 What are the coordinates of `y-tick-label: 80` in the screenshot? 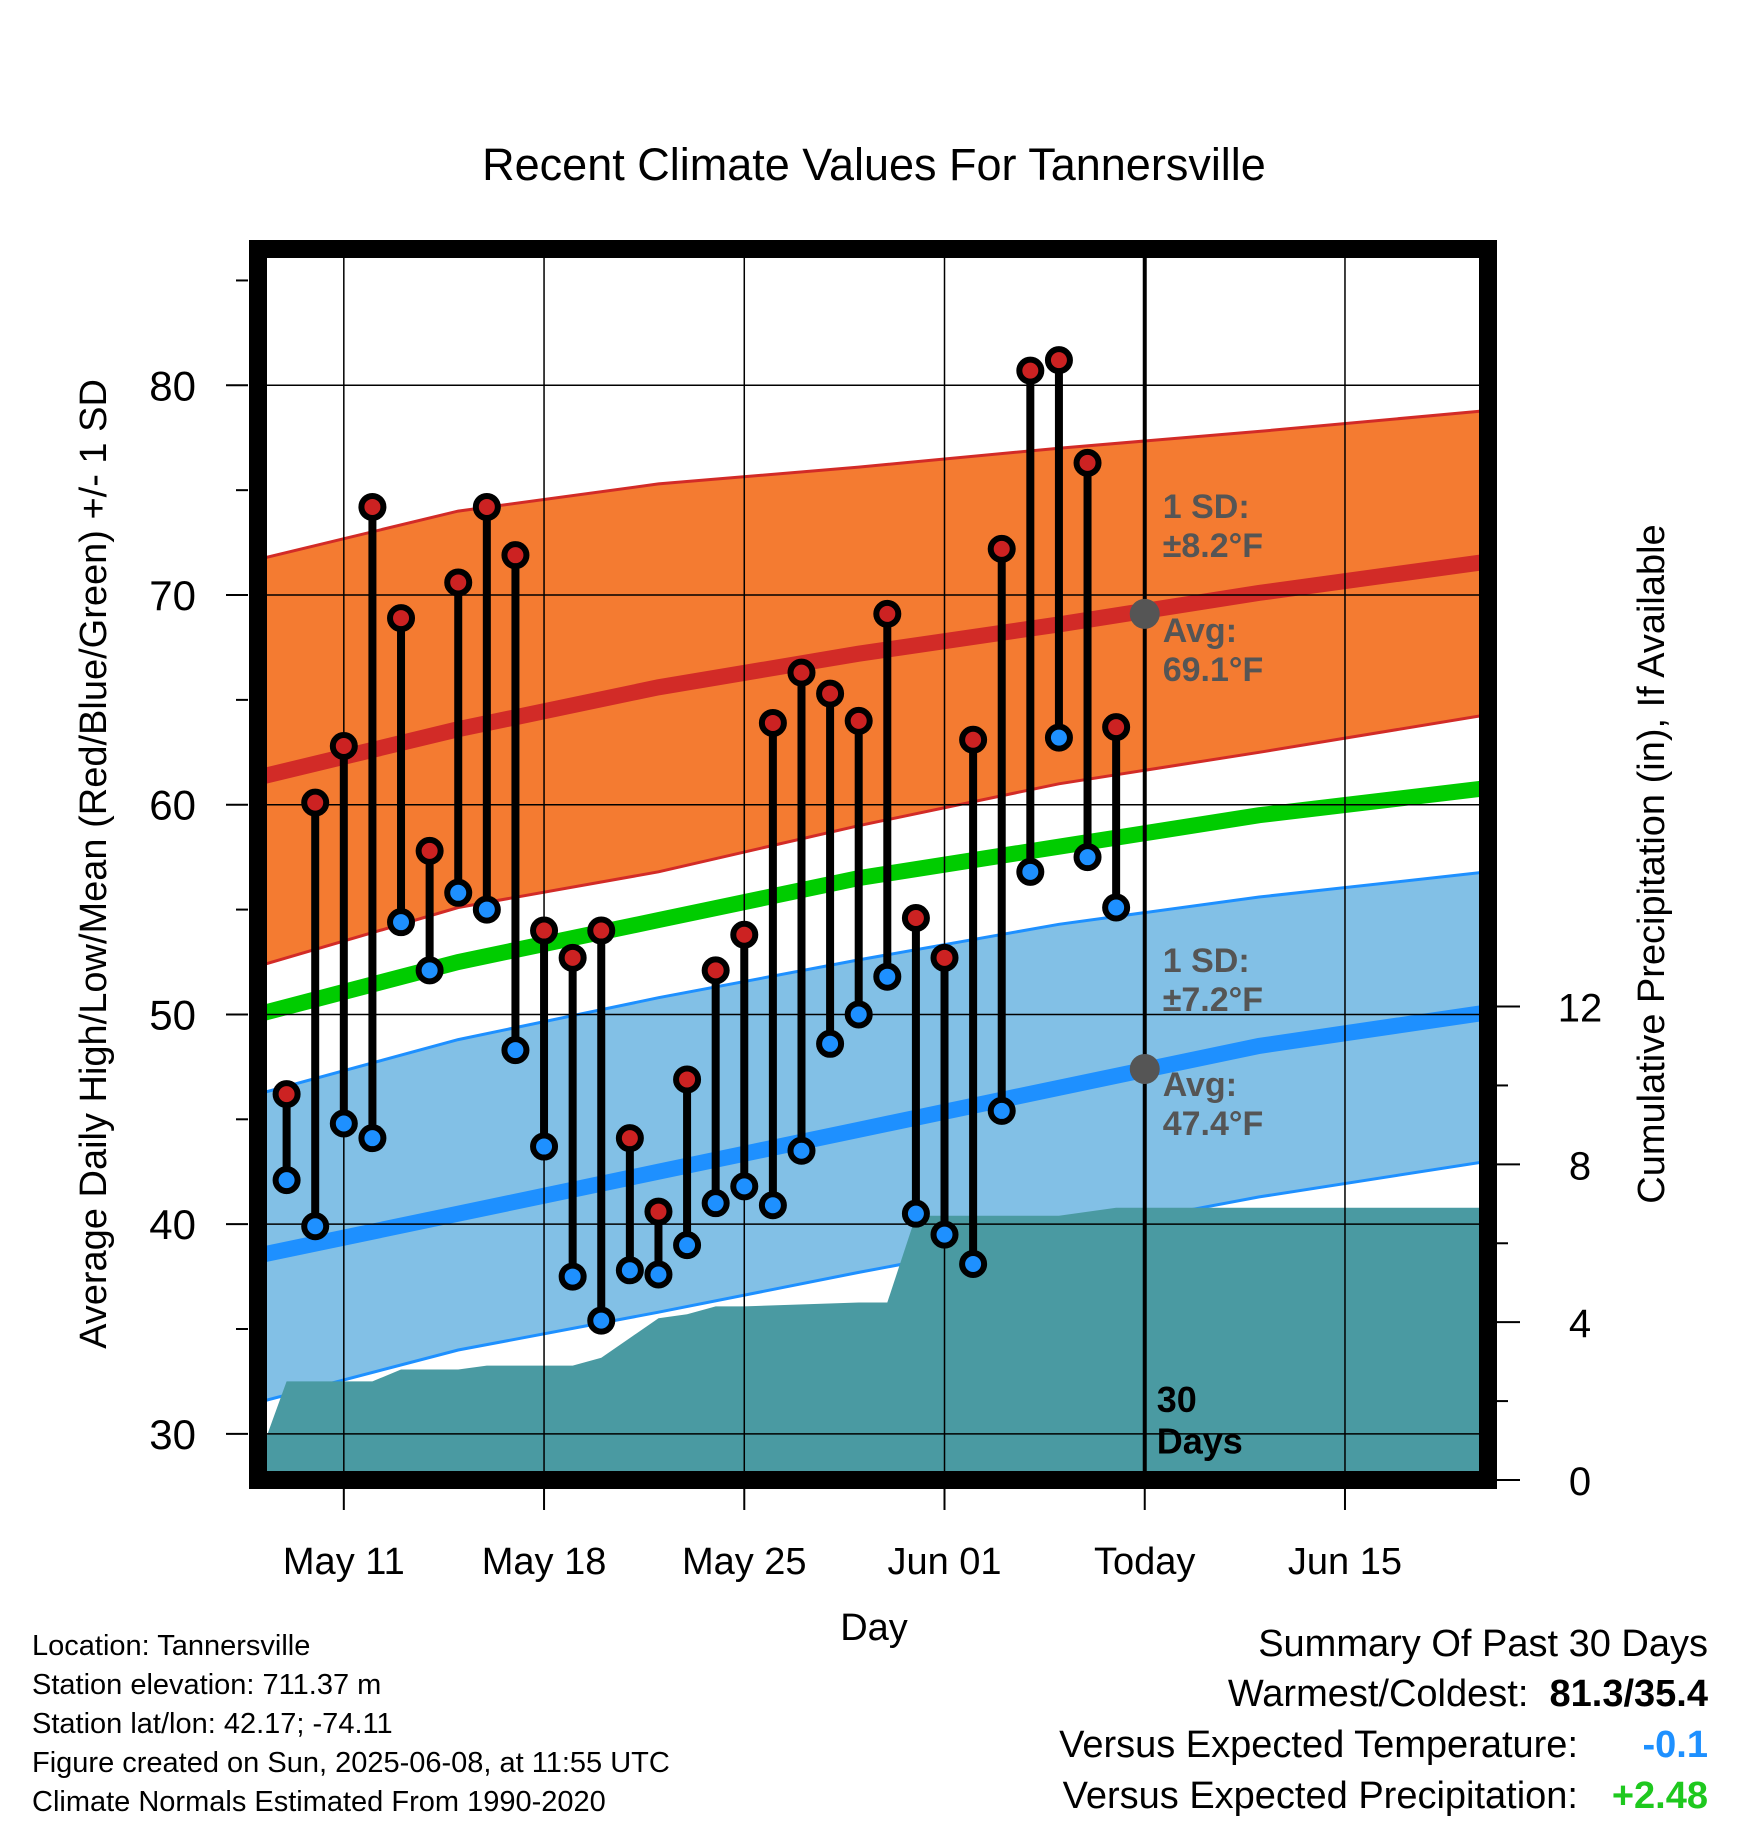 It's located at (172, 385).